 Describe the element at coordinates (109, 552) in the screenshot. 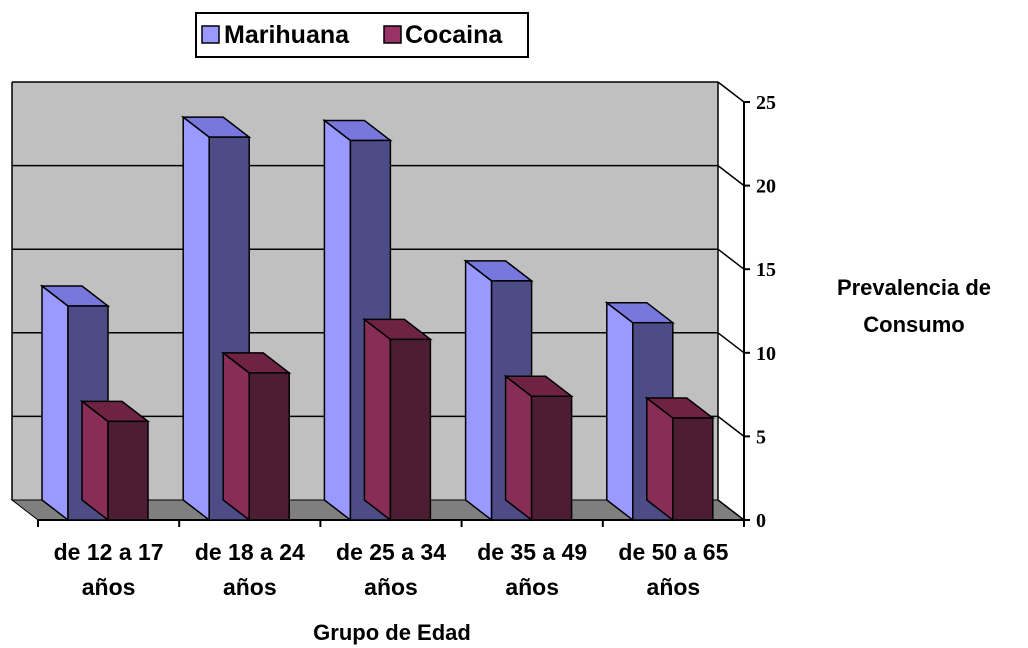

I see `x-category-label-line: de 12 a 17` at that location.